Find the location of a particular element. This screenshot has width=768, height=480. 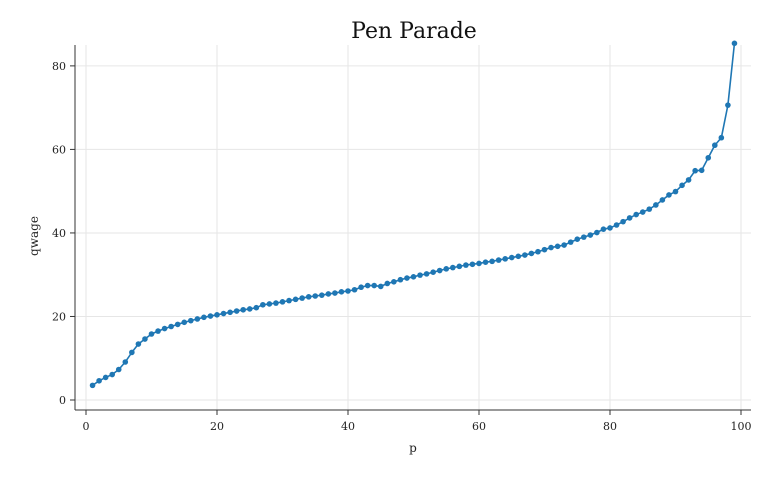

y-tick-label: 80 is located at coordinates (59, 66).